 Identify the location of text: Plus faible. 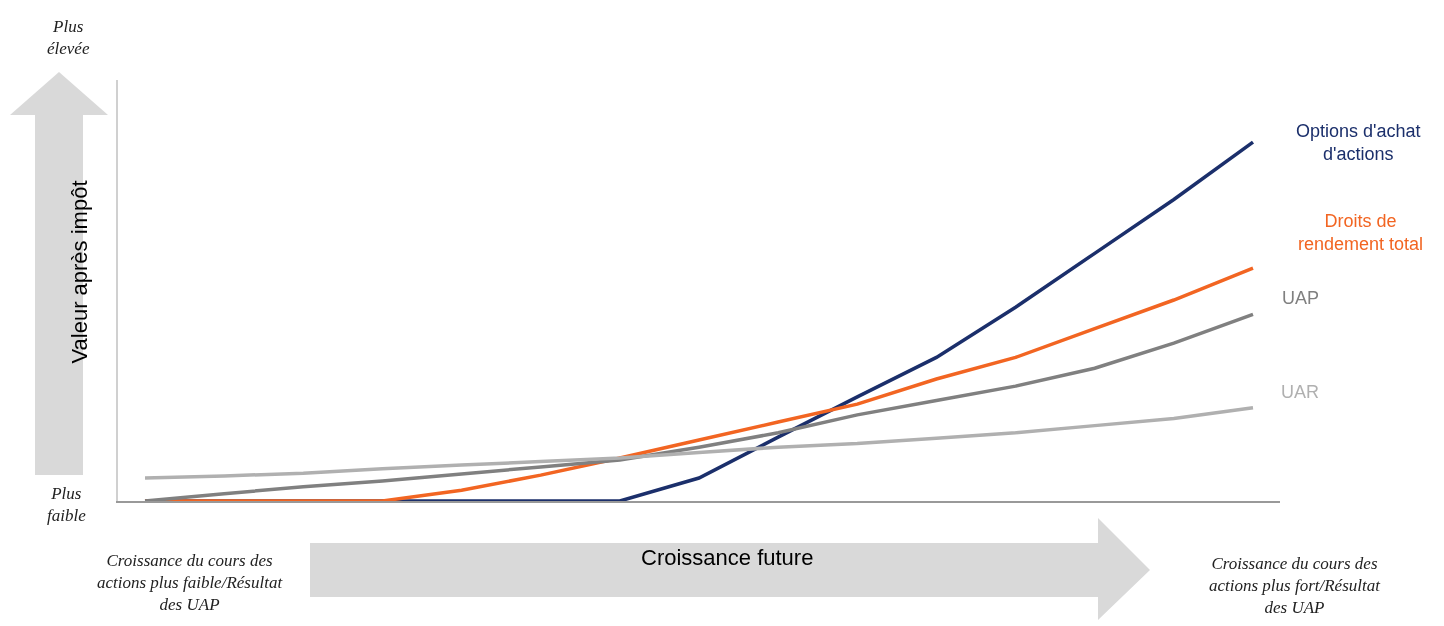
(67, 505).